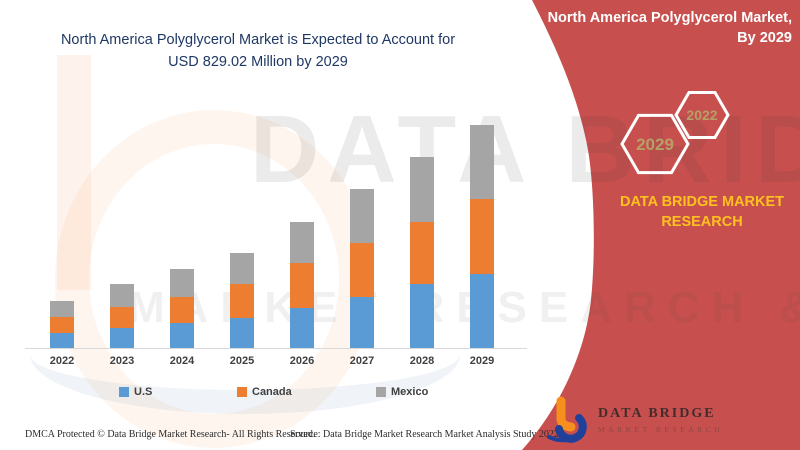 The height and width of the screenshot is (450, 800). I want to click on legend-item-canada: Canada, so click(264, 392).